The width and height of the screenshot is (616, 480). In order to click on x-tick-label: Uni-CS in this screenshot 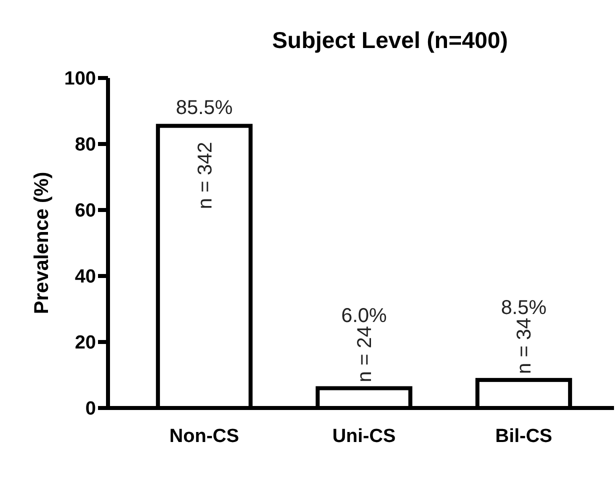, I will do `click(364, 436)`.